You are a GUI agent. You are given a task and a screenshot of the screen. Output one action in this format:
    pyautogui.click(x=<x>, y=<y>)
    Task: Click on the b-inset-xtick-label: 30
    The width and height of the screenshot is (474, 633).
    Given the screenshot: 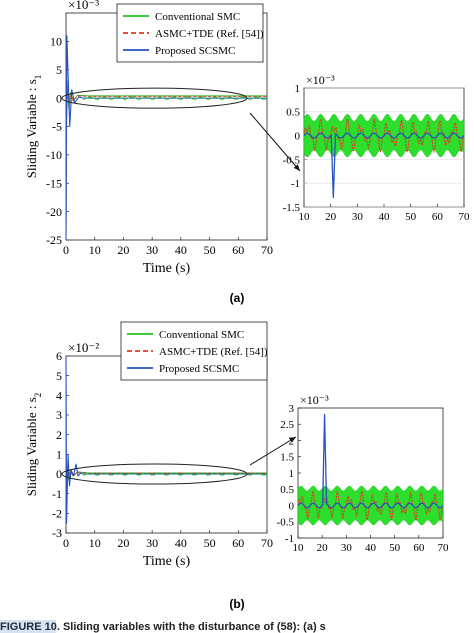 What is the action you would take?
    pyautogui.click(x=347, y=548)
    